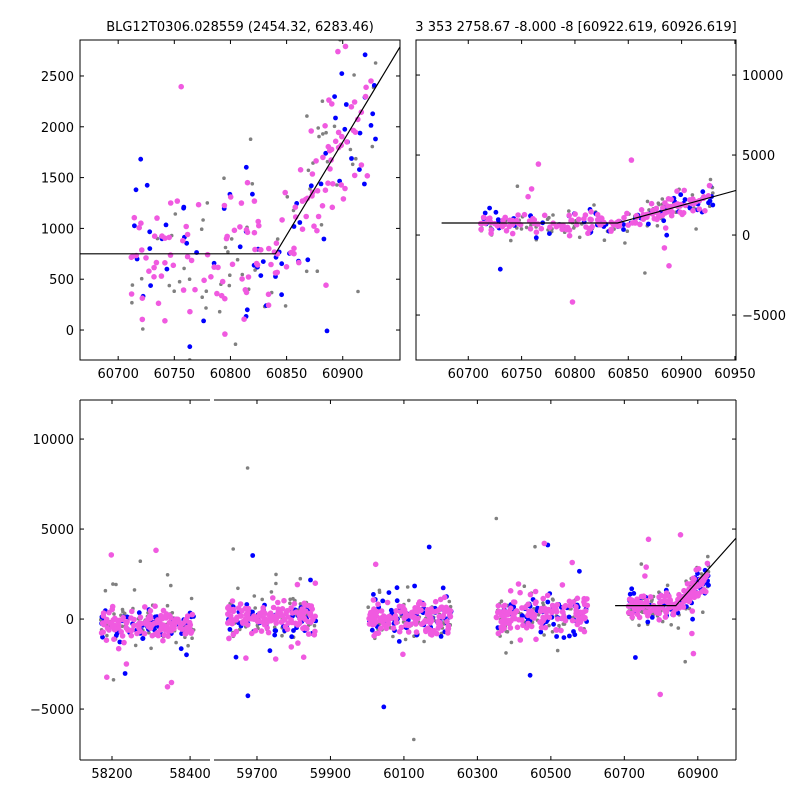 The height and width of the screenshot is (800, 800). Describe the element at coordinates (403, 774) in the screenshot. I see `x-tick-label: 60100` at that location.